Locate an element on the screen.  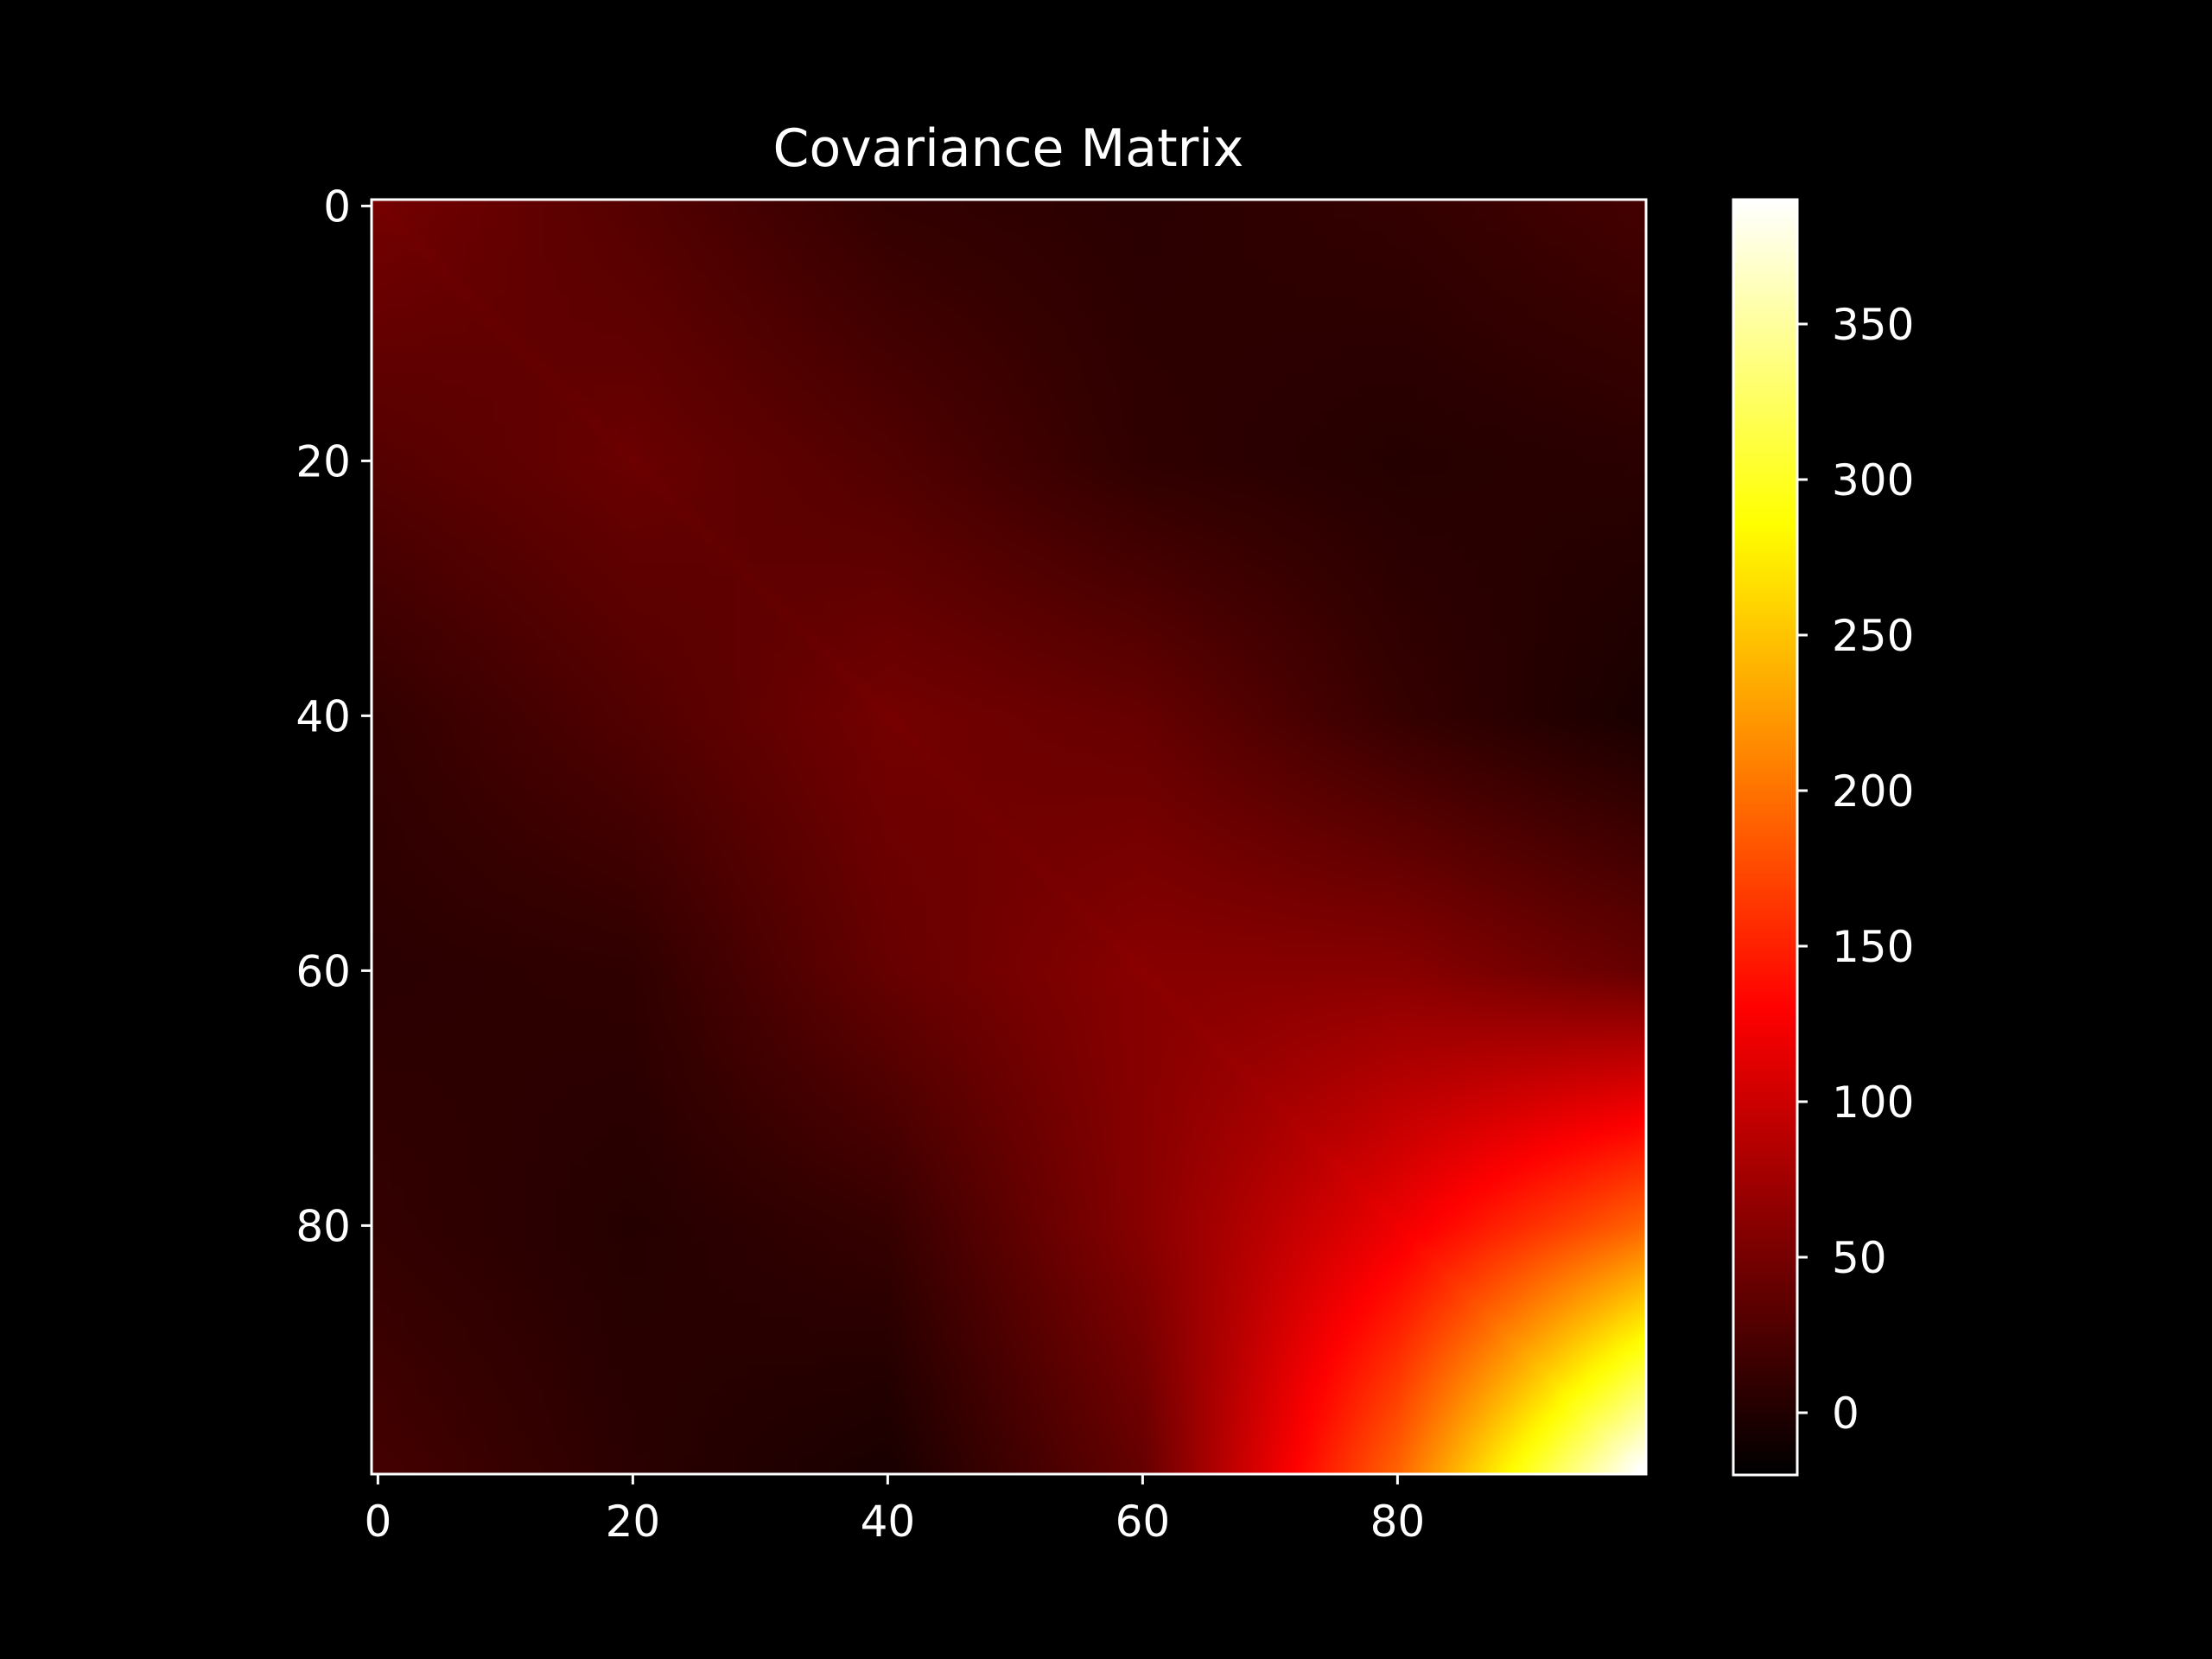
colorbar-tick-label: 150 is located at coordinates (1873, 947).